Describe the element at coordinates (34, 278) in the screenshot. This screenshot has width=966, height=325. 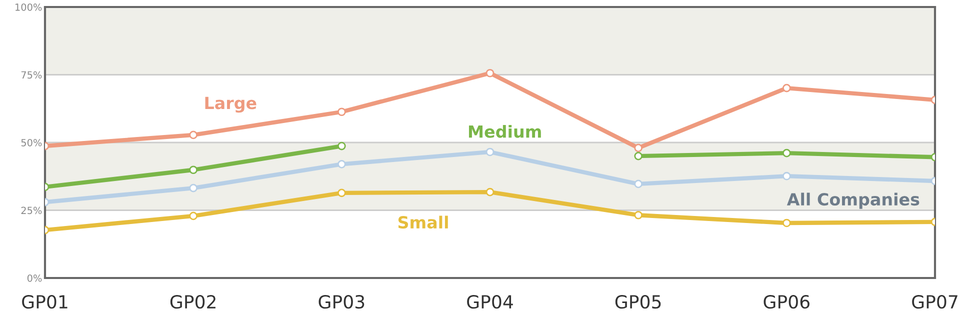
I see `y-tick-label: 0%` at that location.